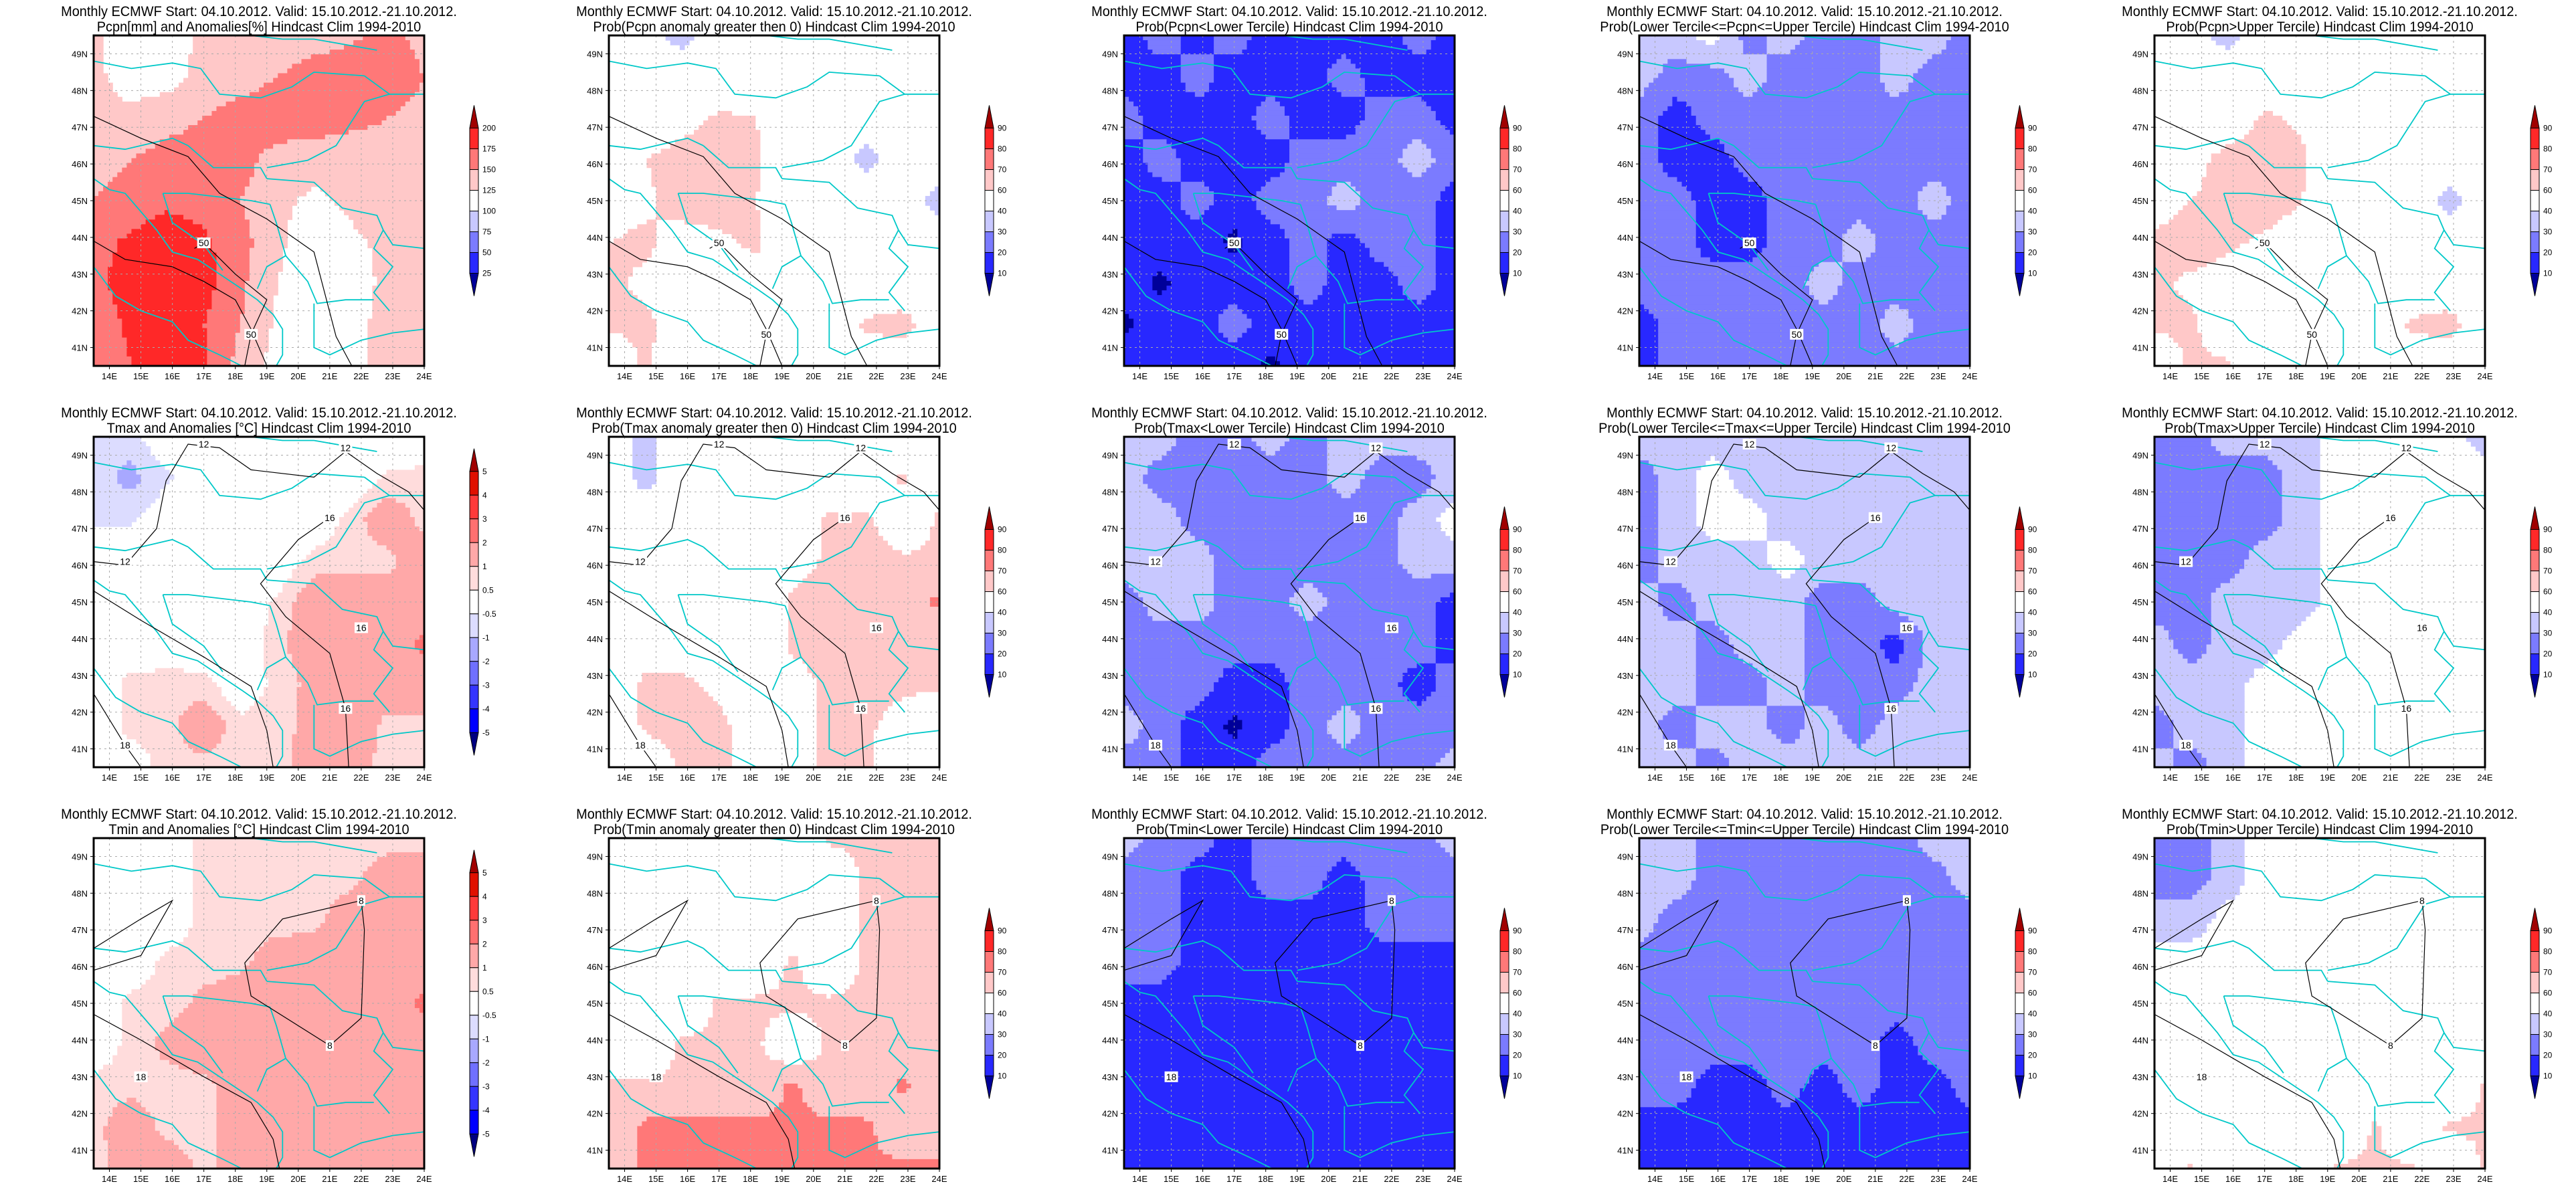  What do you see at coordinates (486, 1133) in the screenshot?
I see `colorbar-label: -5` at bounding box center [486, 1133].